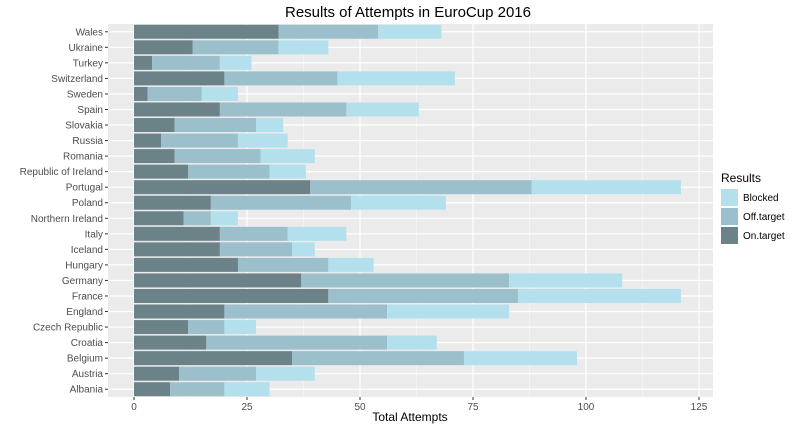  I want to click on bar-czech-republic-blocked, so click(240, 327).